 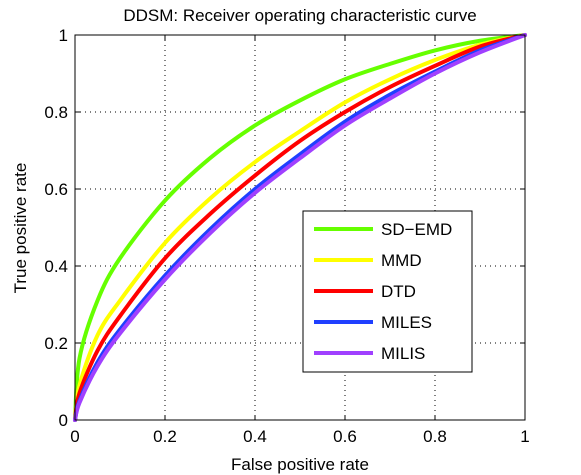 What do you see at coordinates (403, 353) in the screenshot?
I see `legend-label: MILIS` at bounding box center [403, 353].